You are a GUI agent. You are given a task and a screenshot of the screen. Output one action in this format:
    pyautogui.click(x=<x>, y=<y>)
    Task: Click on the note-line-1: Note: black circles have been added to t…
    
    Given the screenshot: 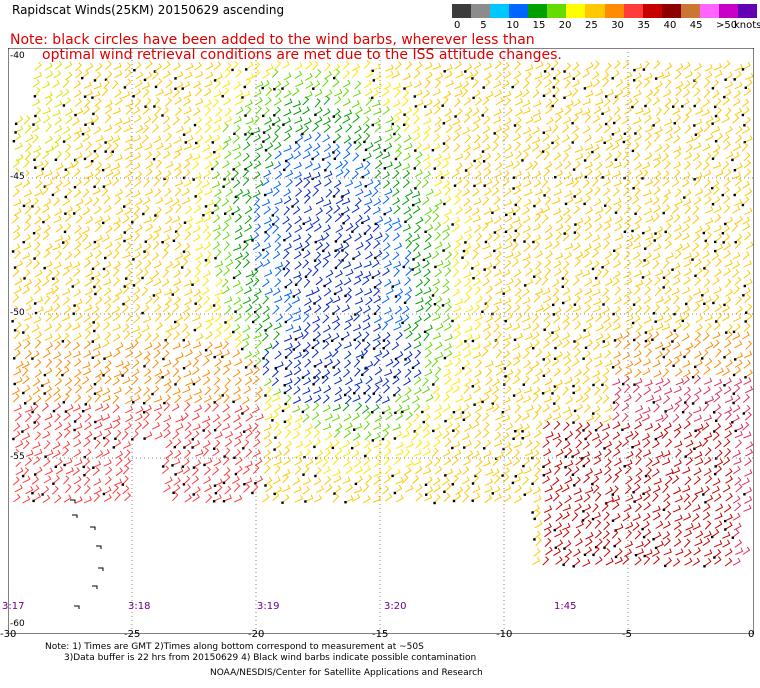 What is the action you would take?
    pyautogui.click(x=272, y=40)
    